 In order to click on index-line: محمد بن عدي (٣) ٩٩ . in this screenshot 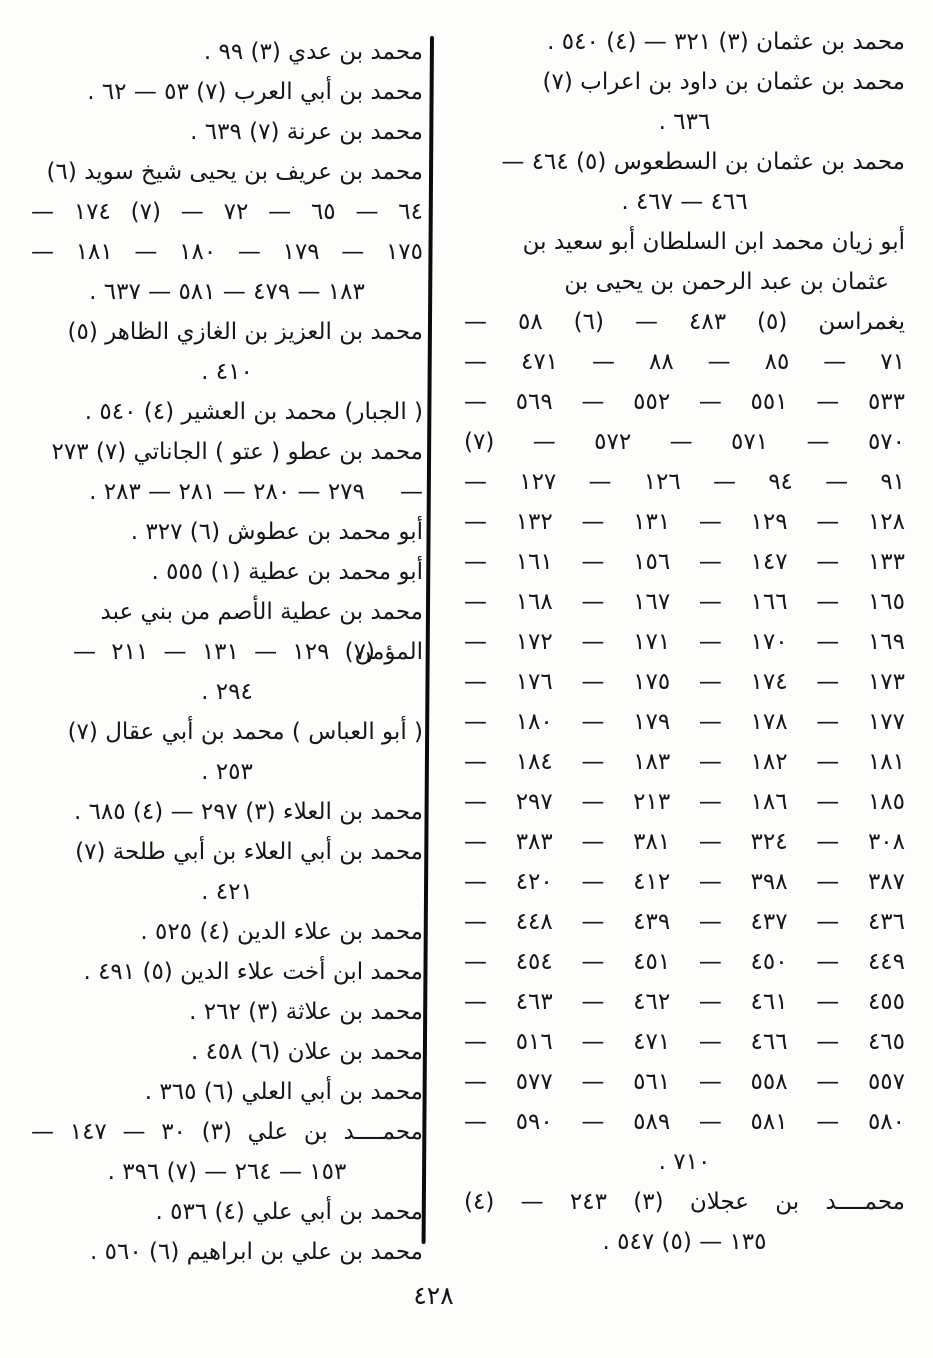, I will do `click(313, 52)`.